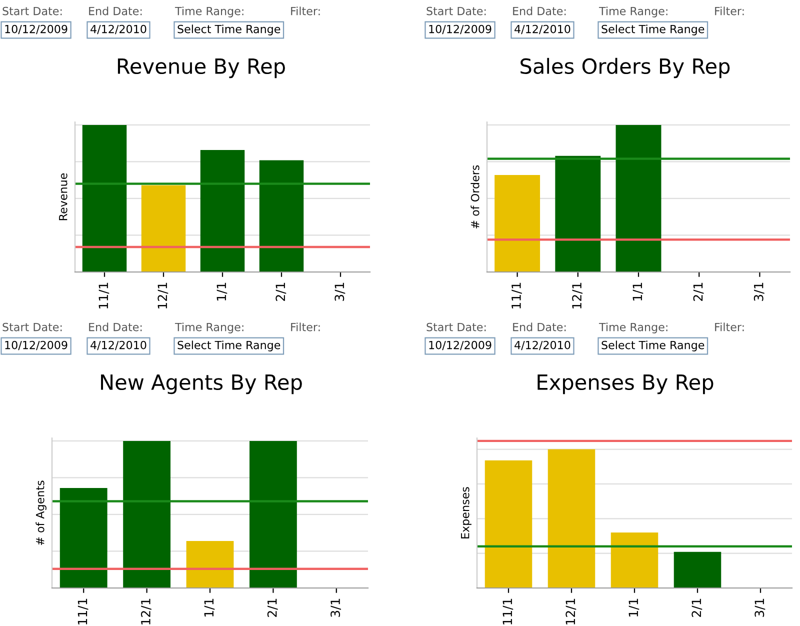 The image size is (800, 626). I want to click on chart-title: Expenses By Rep, so click(626, 384).